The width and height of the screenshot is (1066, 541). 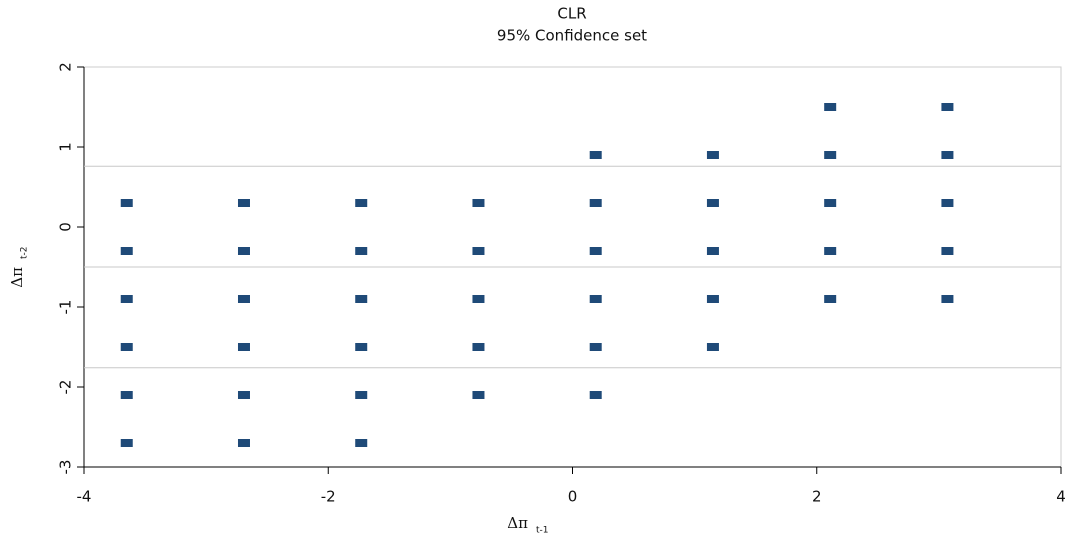 I want to click on x-tick-label: -4, so click(x=84, y=497).